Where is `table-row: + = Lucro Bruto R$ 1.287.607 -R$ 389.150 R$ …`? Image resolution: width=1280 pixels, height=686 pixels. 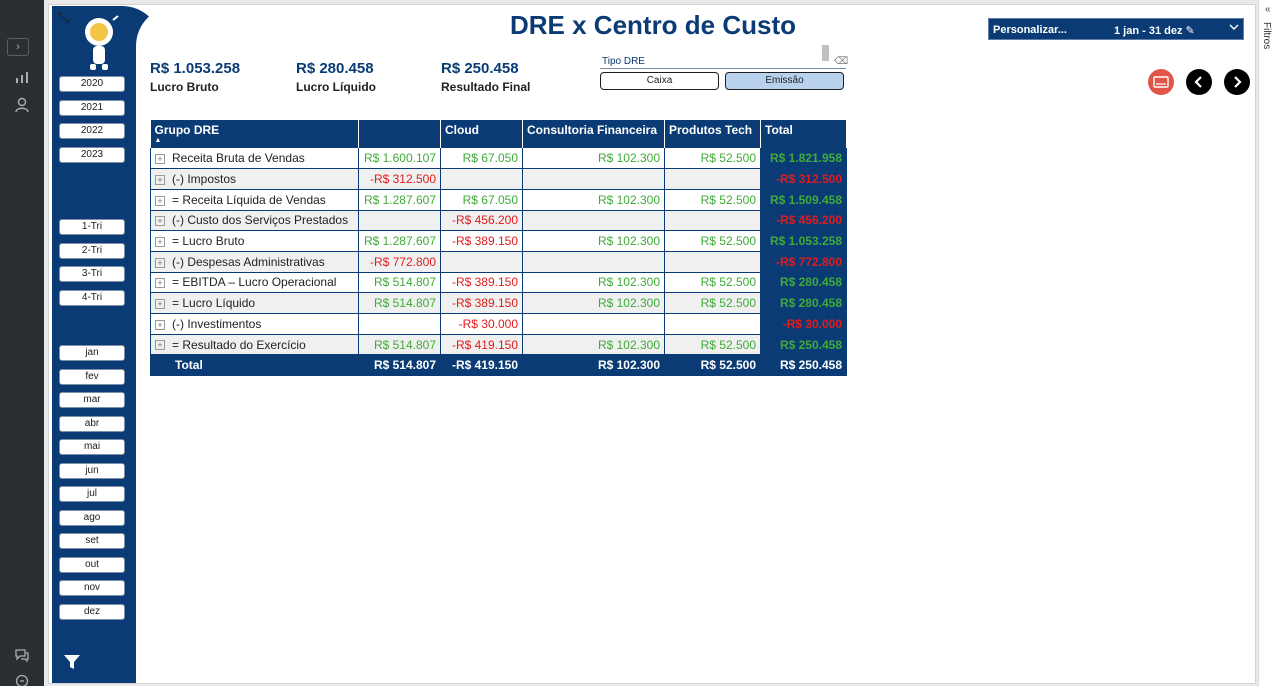
table-row: + = Lucro Bruto R$ 1.287.607 -R$ 389.150 R$ … is located at coordinates (498, 241).